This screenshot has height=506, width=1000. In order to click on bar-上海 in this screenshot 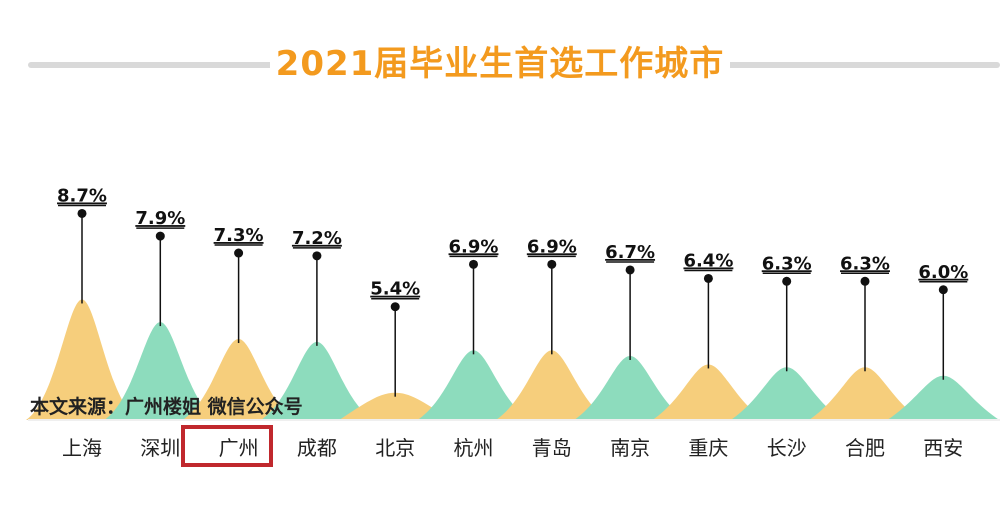, I will do `click(82, 359)`.